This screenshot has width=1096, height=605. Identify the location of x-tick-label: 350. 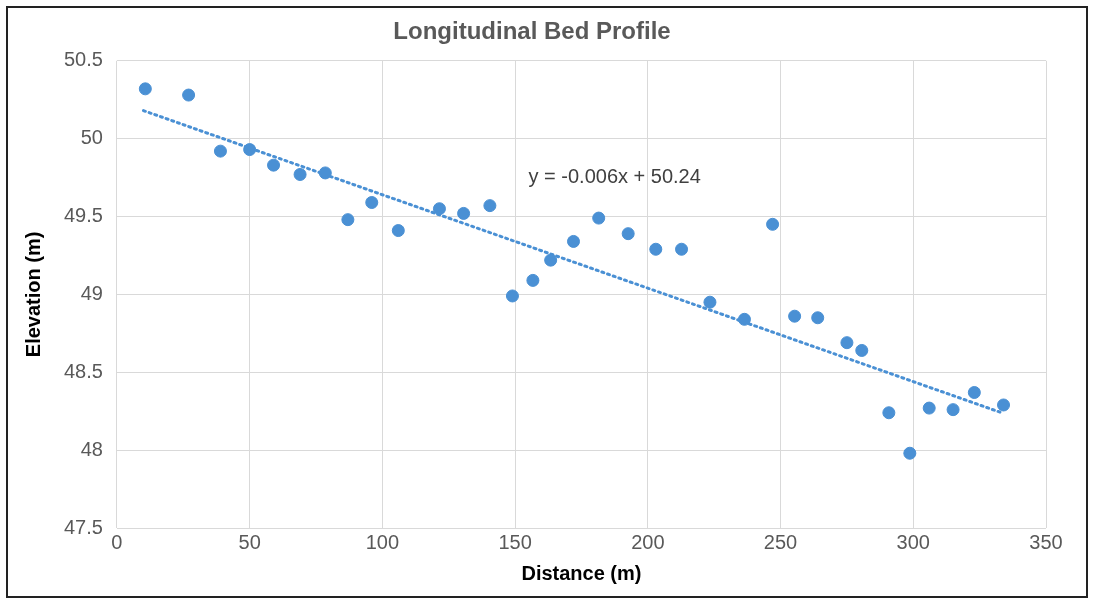
(1046, 541).